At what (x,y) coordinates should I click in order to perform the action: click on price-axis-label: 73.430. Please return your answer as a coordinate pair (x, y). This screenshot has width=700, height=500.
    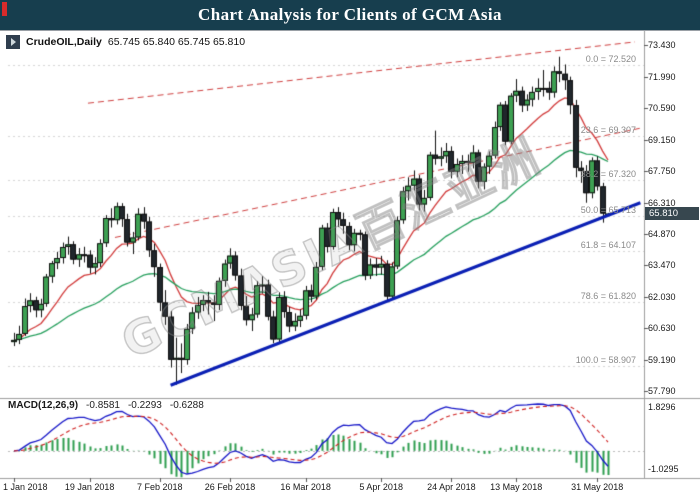
    Looking at the image, I should click on (662, 45).